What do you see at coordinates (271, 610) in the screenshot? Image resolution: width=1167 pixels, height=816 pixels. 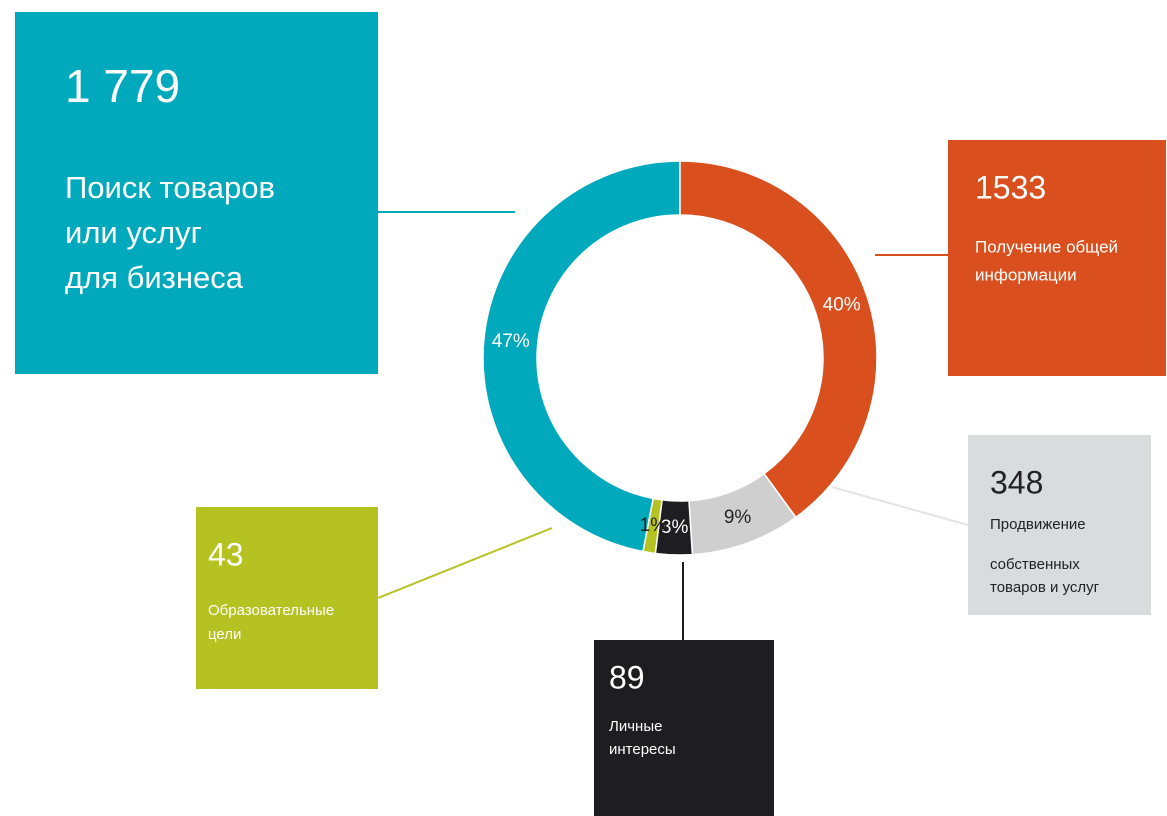 I see `category-label: Образовательные` at bounding box center [271, 610].